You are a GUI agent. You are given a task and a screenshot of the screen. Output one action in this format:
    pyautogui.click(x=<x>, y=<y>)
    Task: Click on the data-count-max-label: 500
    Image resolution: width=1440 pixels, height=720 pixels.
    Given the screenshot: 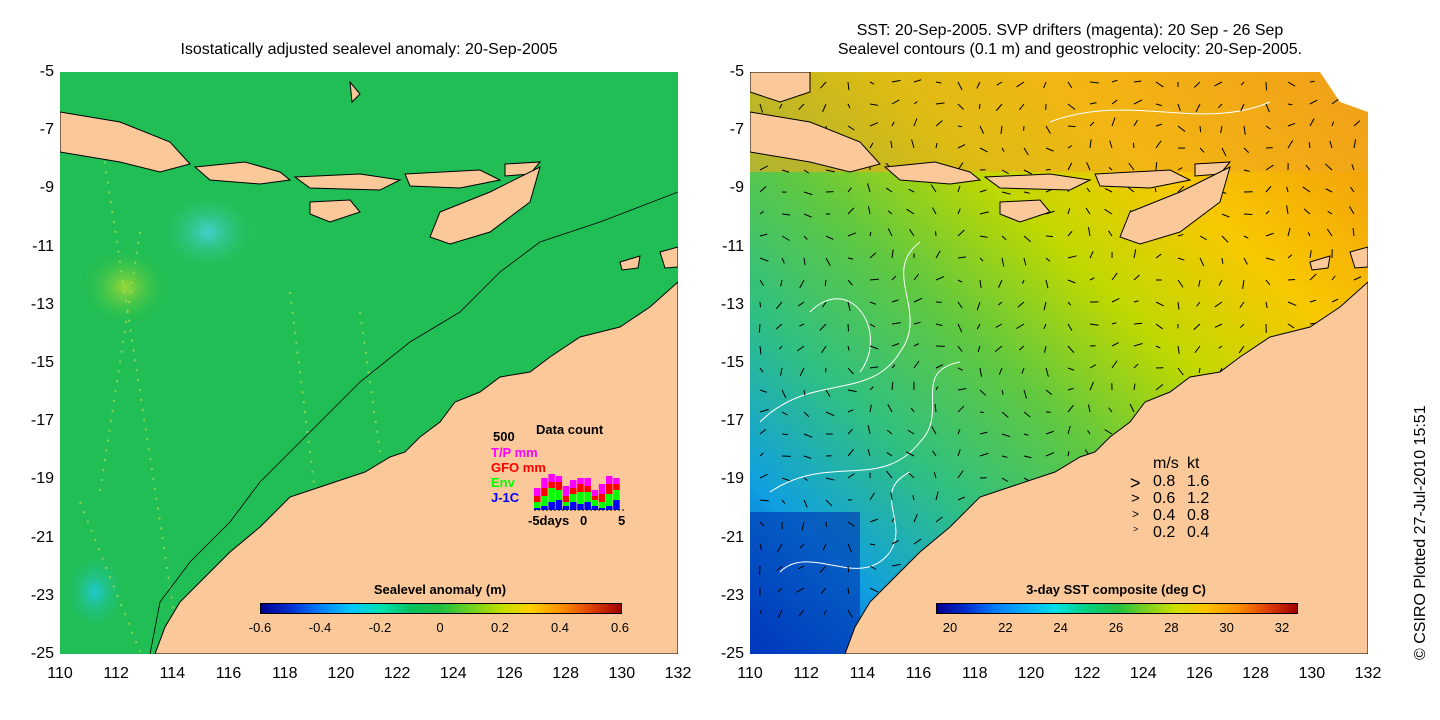 What is the action you would take?
    pyautogui.click(x=504, y=436)
    